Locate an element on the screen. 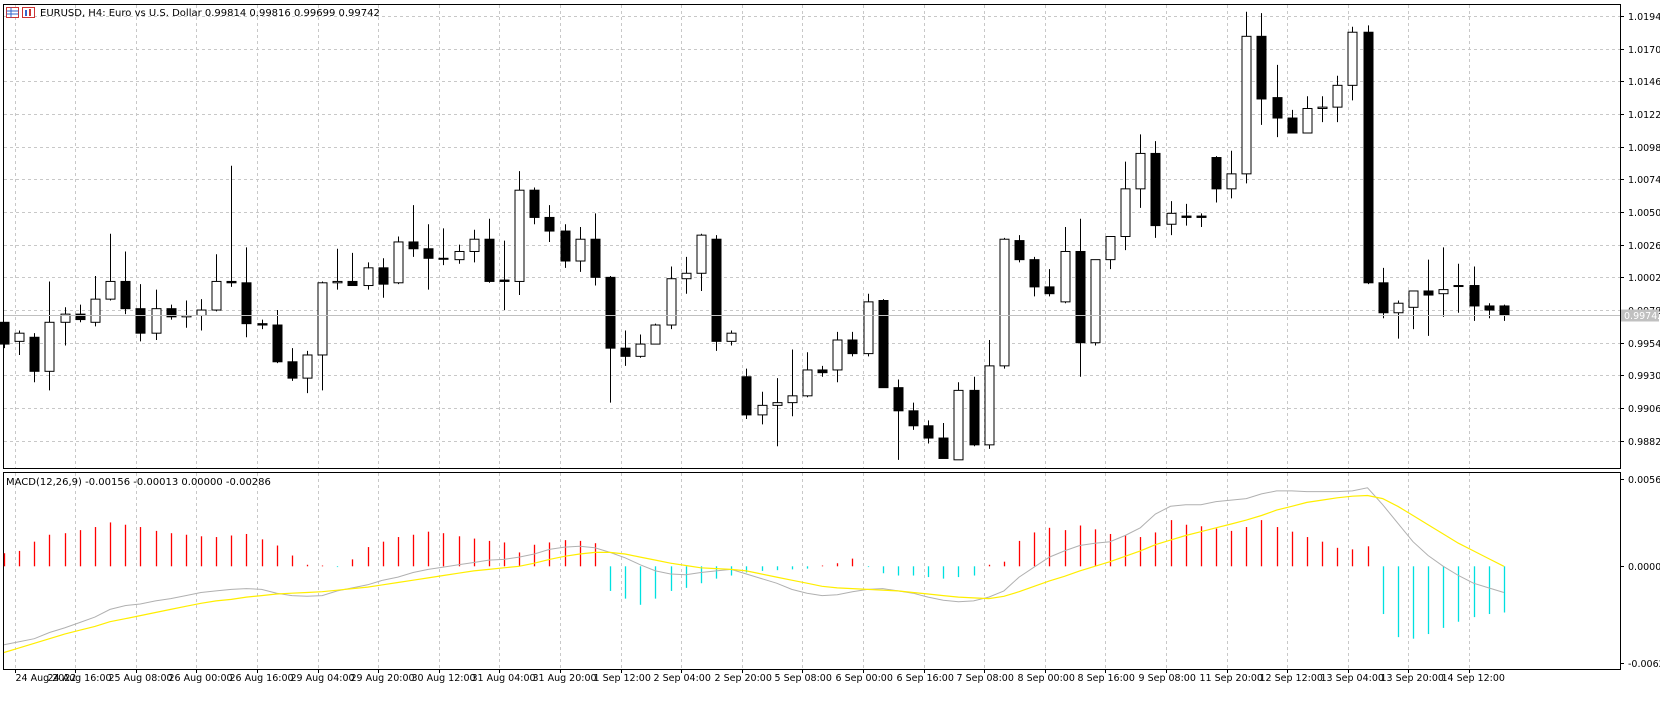  price-tick-label: 1.00980 is located at coordinates (1644, 148).